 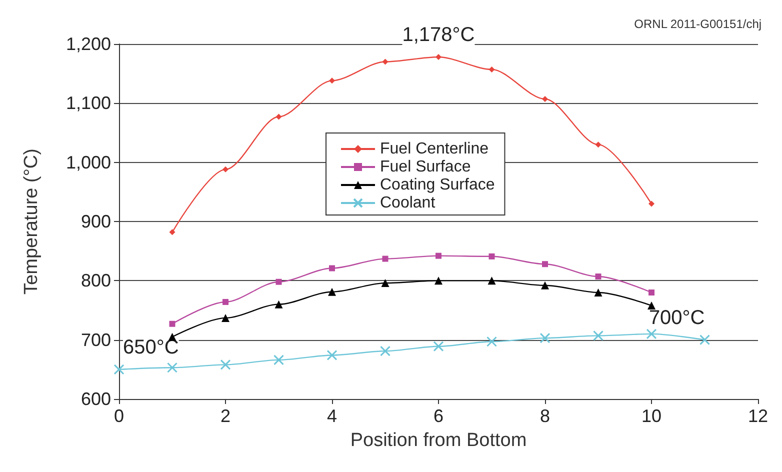 What do you see at coordinates (225, 416) in the screenshot?
I see `x-tick-label: 2` at bounding box center [225, 416].